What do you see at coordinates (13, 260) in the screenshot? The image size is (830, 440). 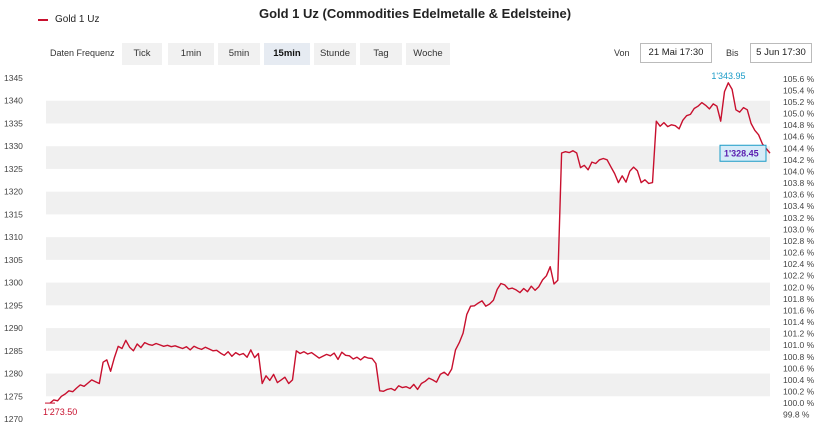 I see `left-tick-label: 1305` at bounding box center [13, 260].